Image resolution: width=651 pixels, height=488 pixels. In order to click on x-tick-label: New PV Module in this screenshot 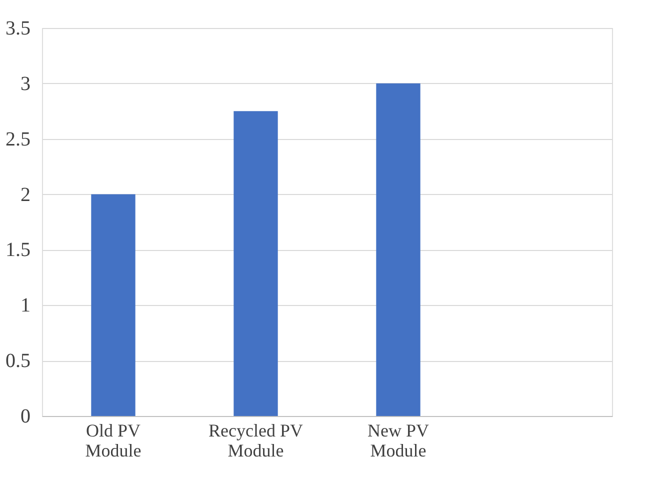, I will do `click(398, 440)`.